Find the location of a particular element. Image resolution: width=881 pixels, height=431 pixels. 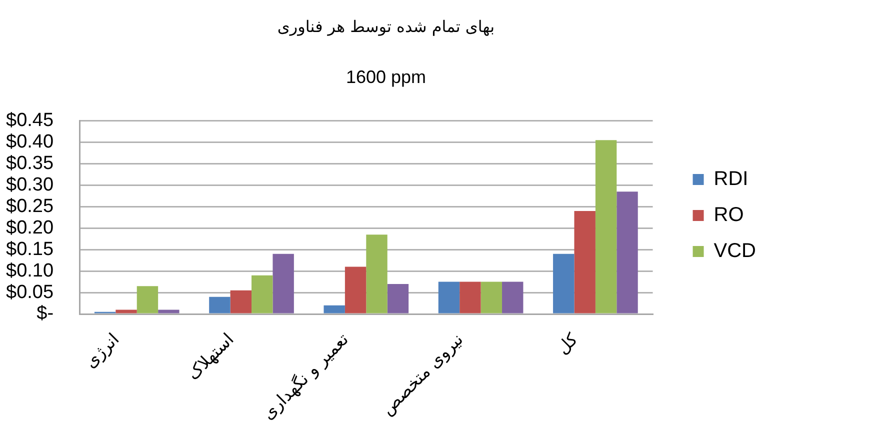

y-tick-label: $0.15 is located at coordinates (30, 249).